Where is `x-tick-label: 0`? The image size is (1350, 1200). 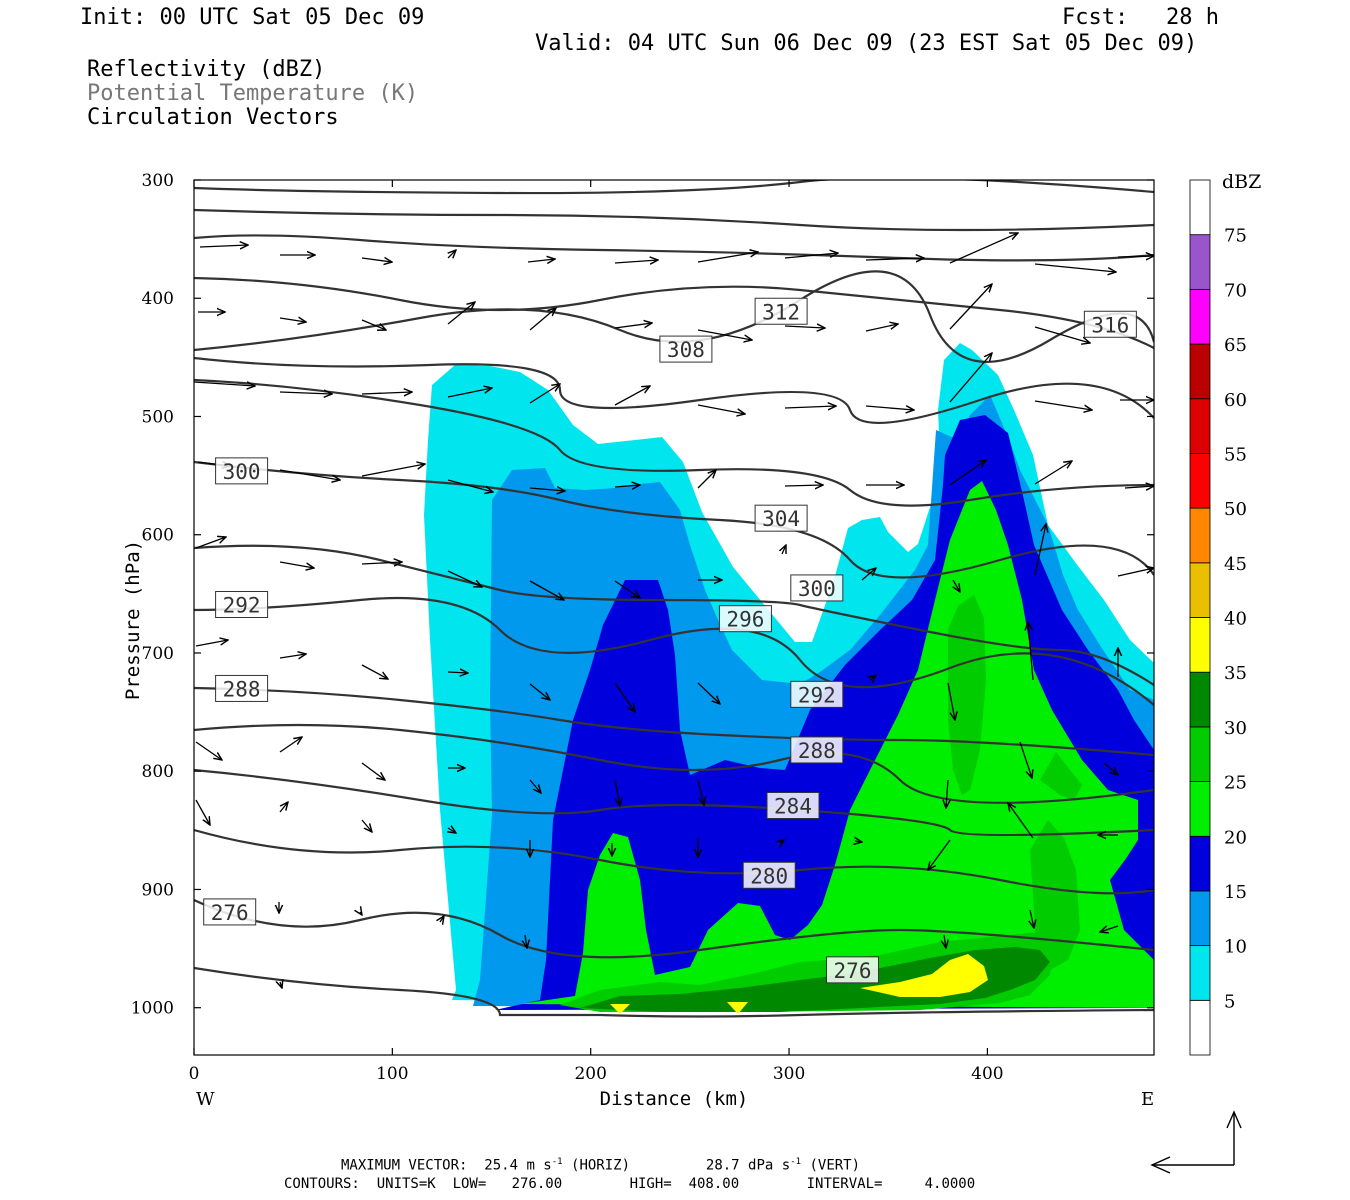 x-tick-label: 0 is located at coordinates (194, 1074).